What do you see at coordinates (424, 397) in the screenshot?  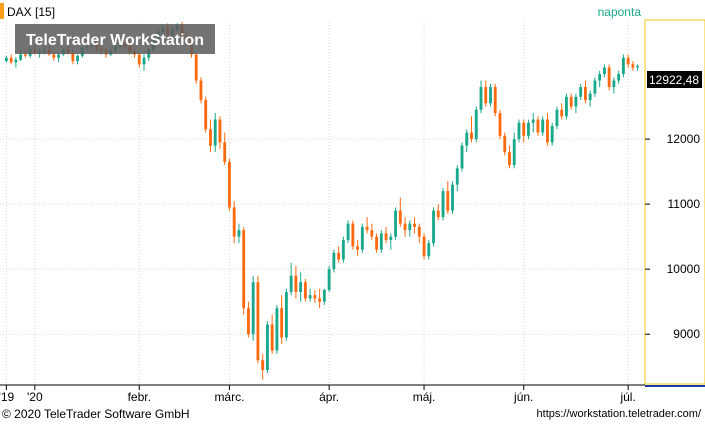 I see `x-tick-label: máj.` at bounding box center [424, 397].